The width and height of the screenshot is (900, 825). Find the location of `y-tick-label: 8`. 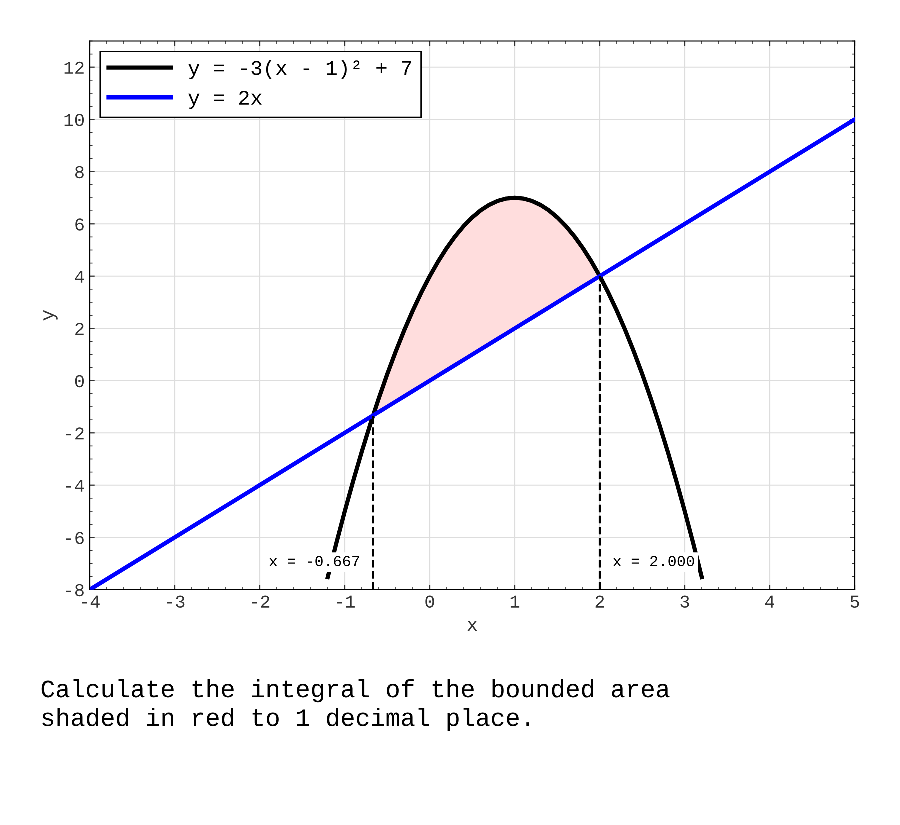

y-tick-label: 8 is located at coordinates (79, 172).